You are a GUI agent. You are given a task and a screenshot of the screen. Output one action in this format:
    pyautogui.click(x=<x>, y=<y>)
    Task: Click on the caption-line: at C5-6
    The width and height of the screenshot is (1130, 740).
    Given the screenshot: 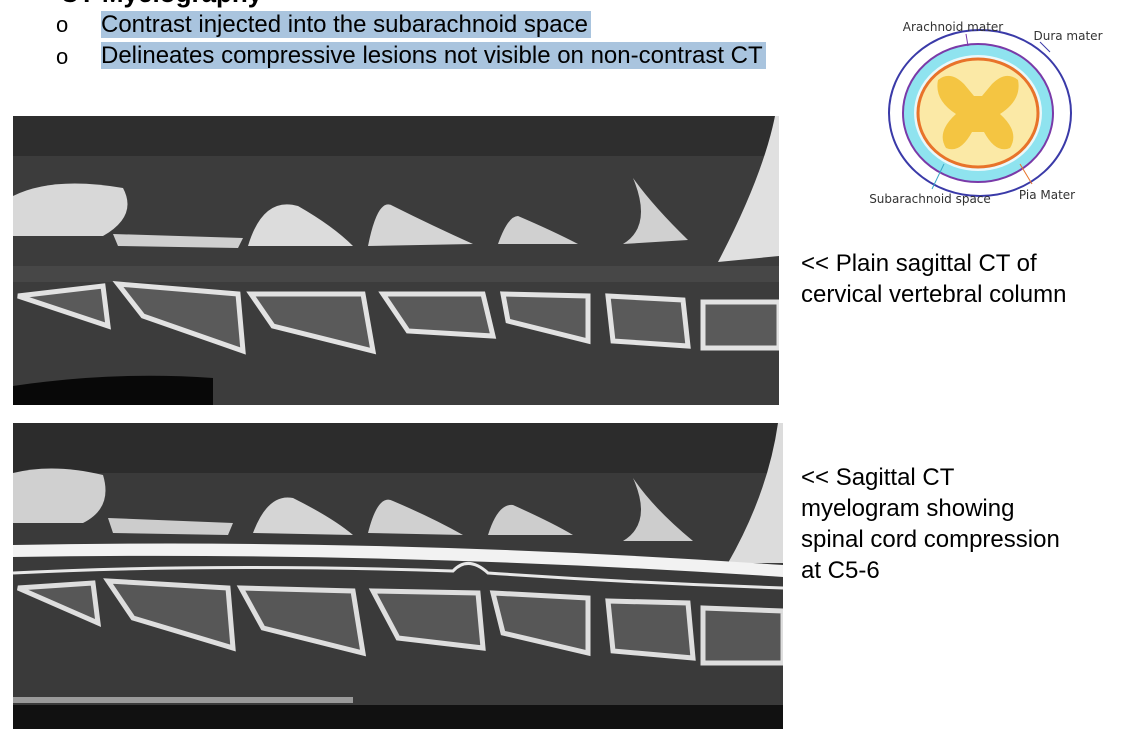 What is the action you would take?
    pyautogui.click(x=840, y=570)
    